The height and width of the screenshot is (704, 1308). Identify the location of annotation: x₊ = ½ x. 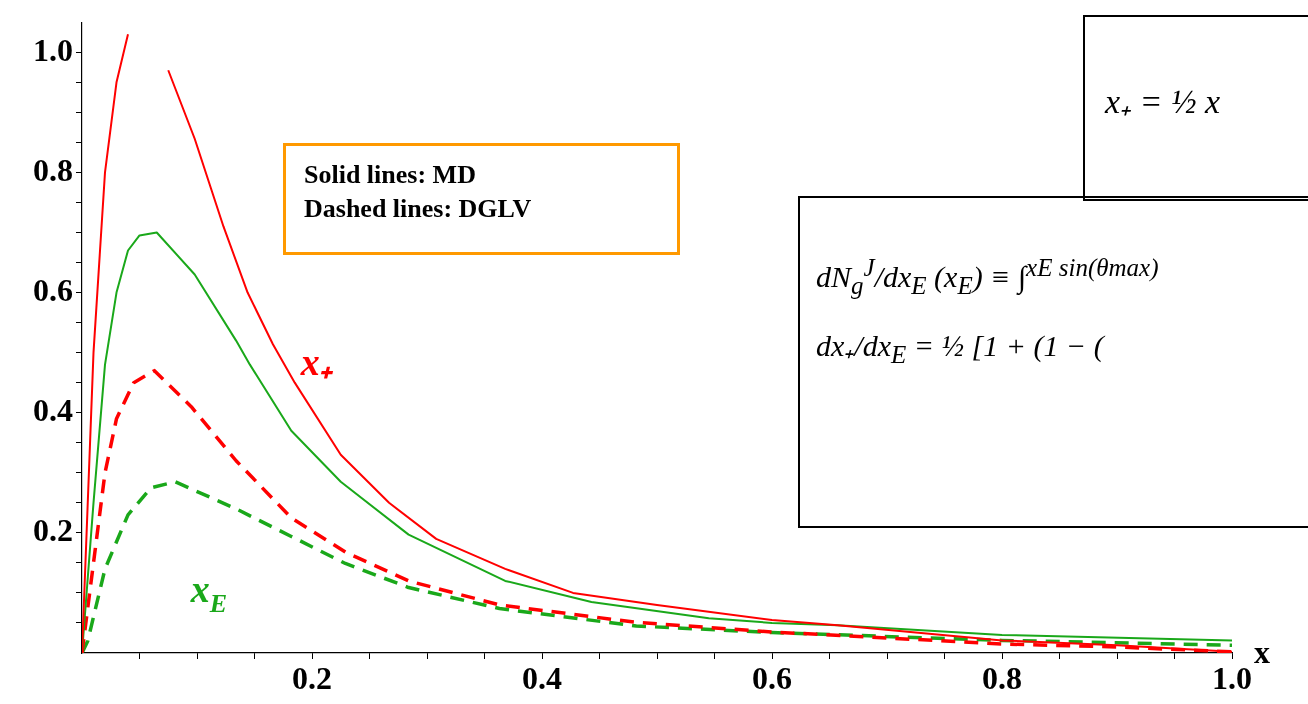
(1163, 102).